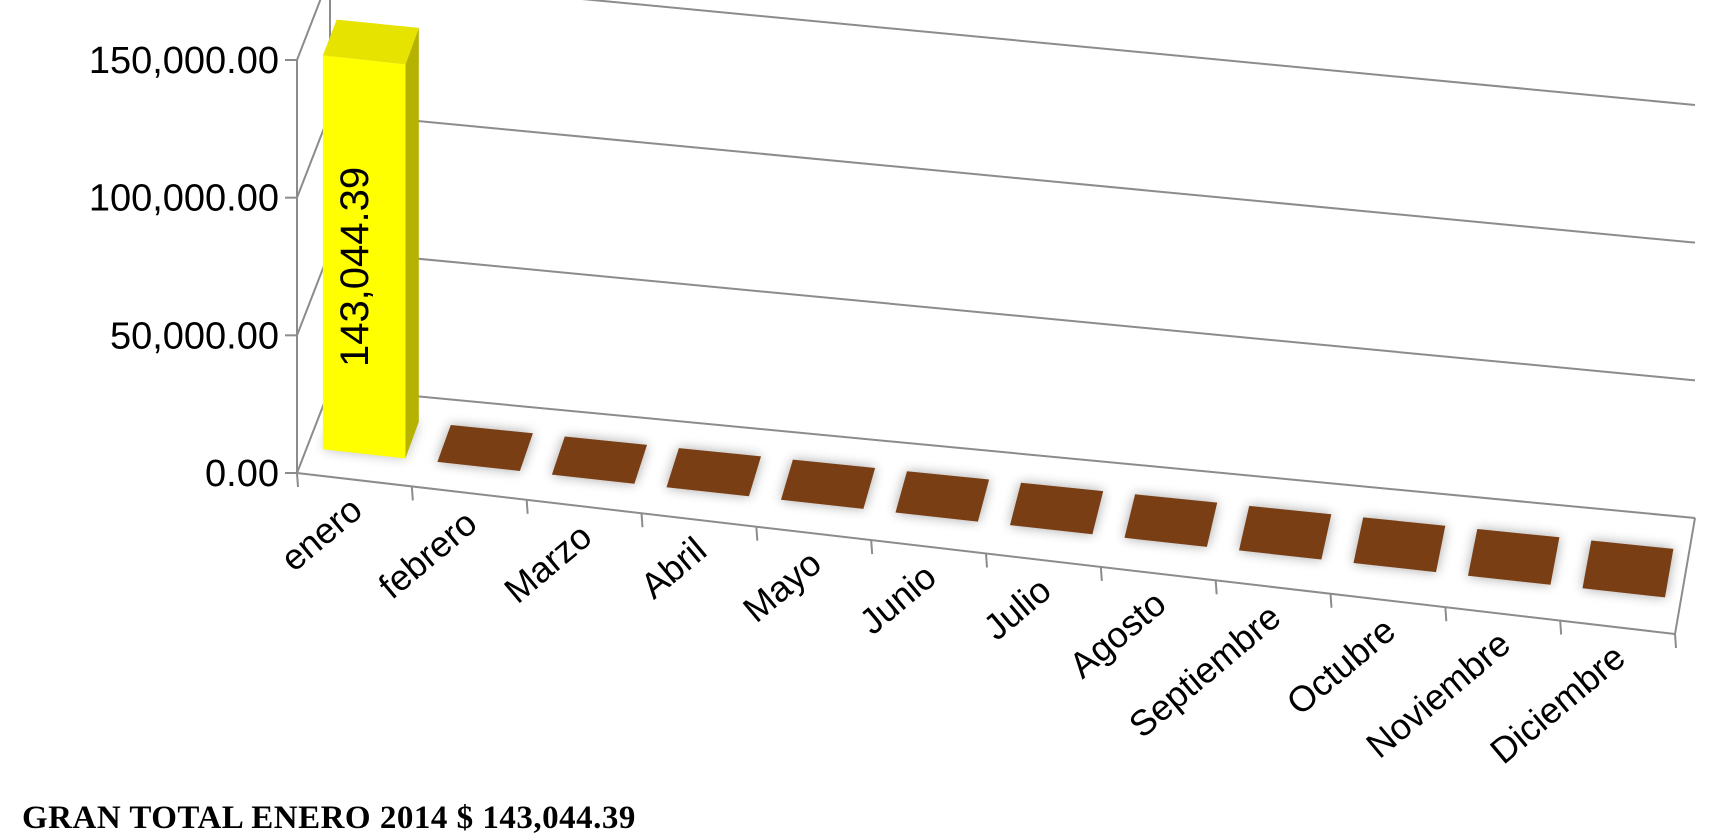  Describe the element at coordinates (321, 533) in the screenshot. I see `x-tick-label: enero` at that location.